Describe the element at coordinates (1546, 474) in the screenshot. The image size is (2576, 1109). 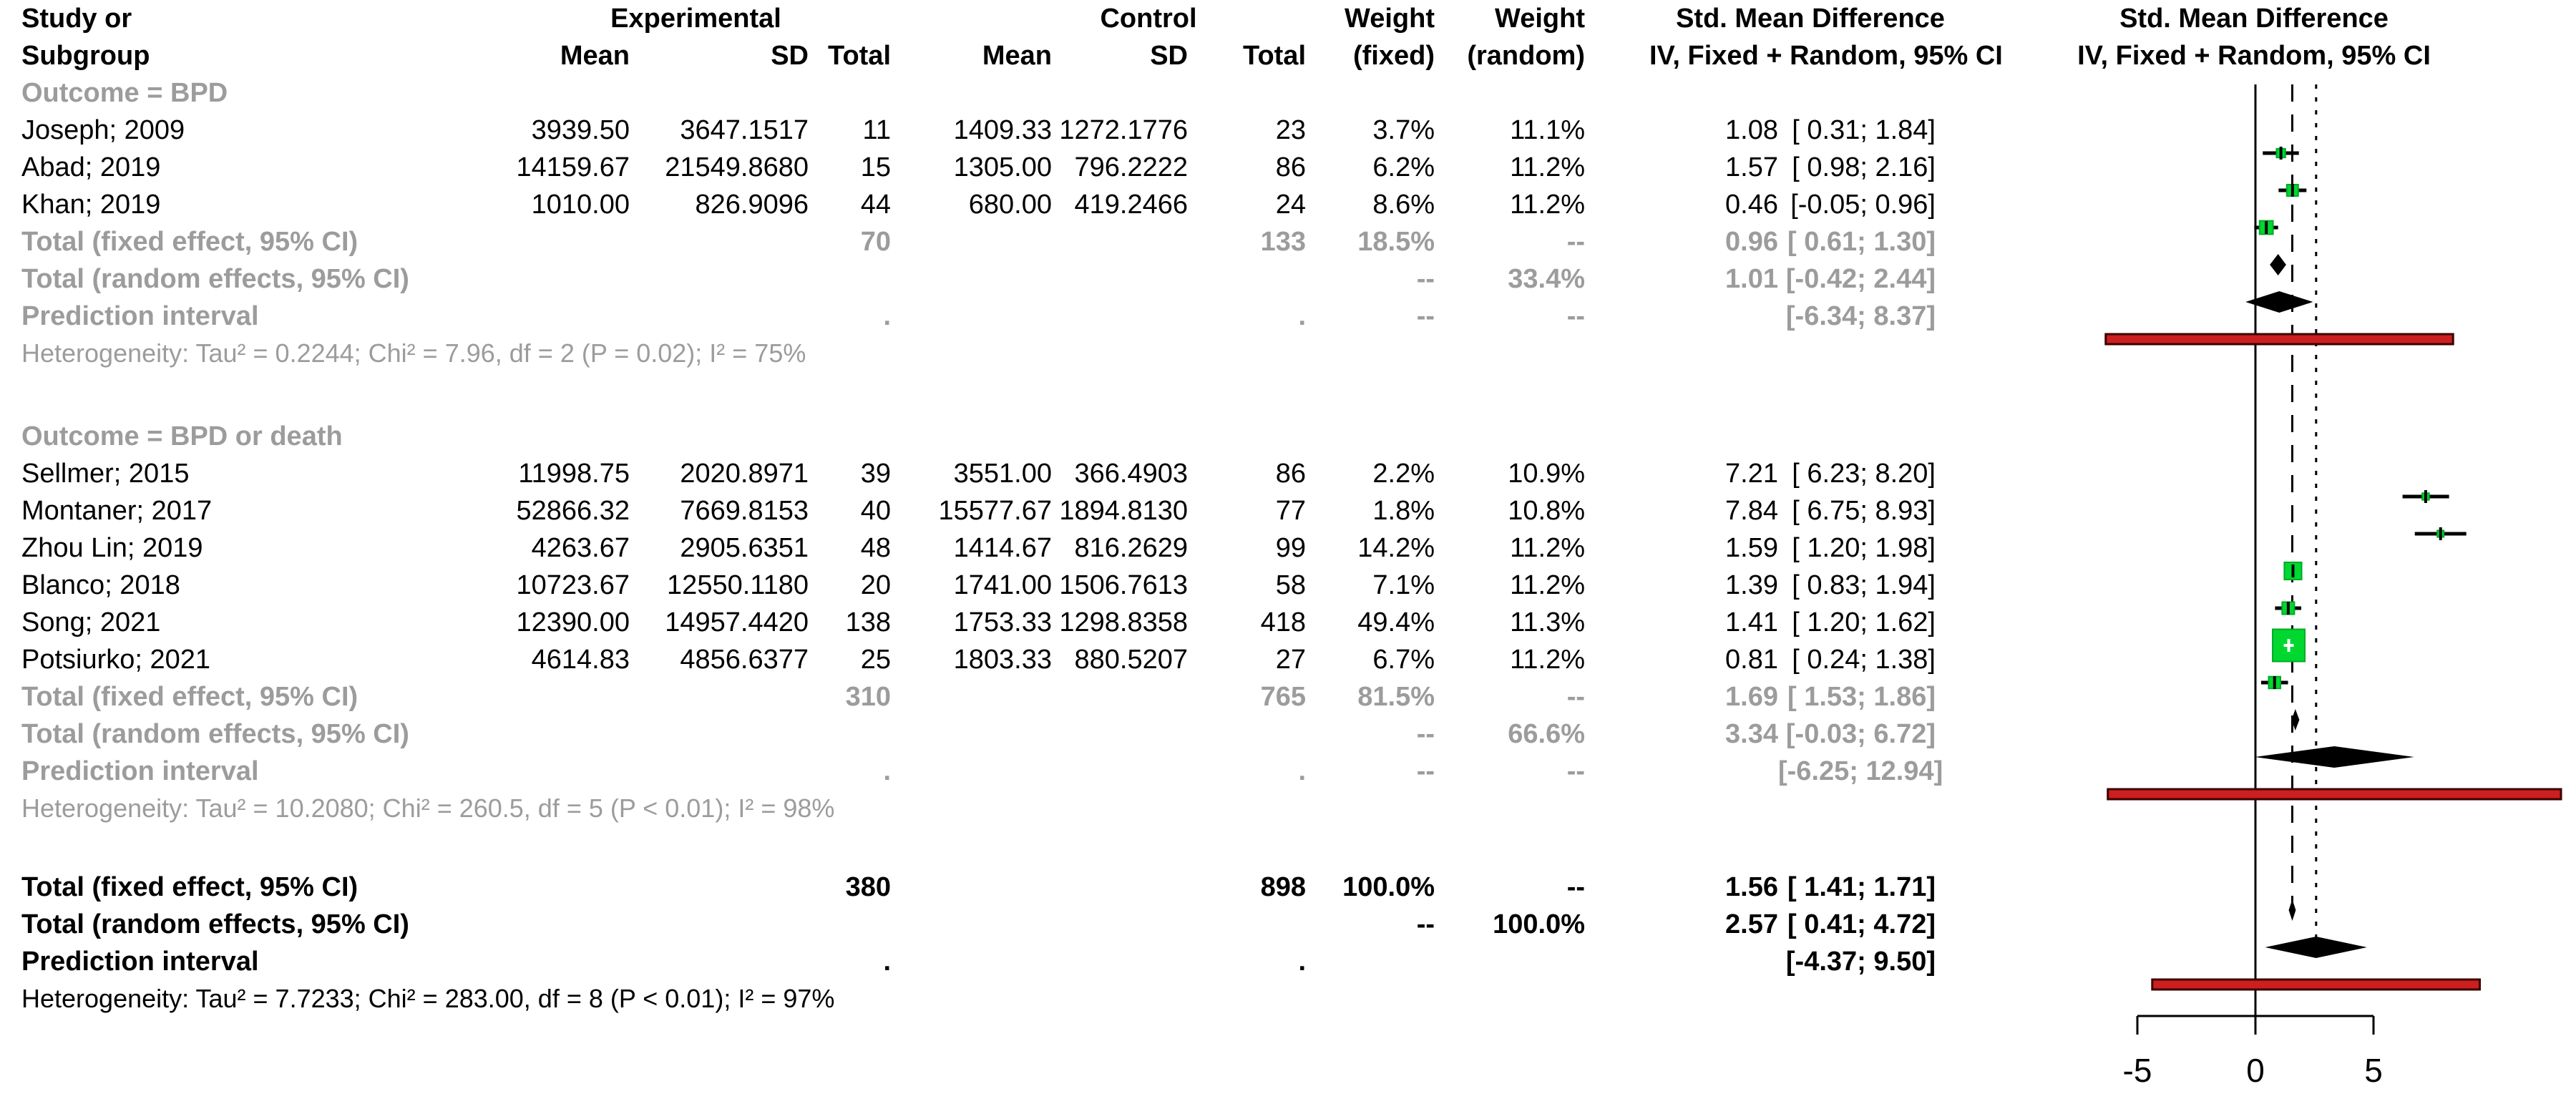
I see `cell-weight-random: 10.9%` at that location.